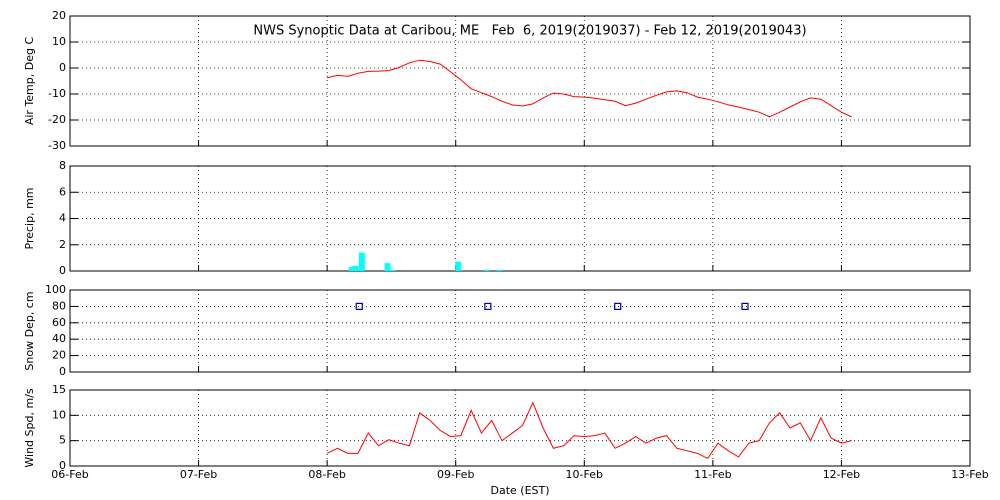 Image resolution: width=1000 pixels, height=500 pixels. I want to click on y-tick-label: 60, so click(59, 322).